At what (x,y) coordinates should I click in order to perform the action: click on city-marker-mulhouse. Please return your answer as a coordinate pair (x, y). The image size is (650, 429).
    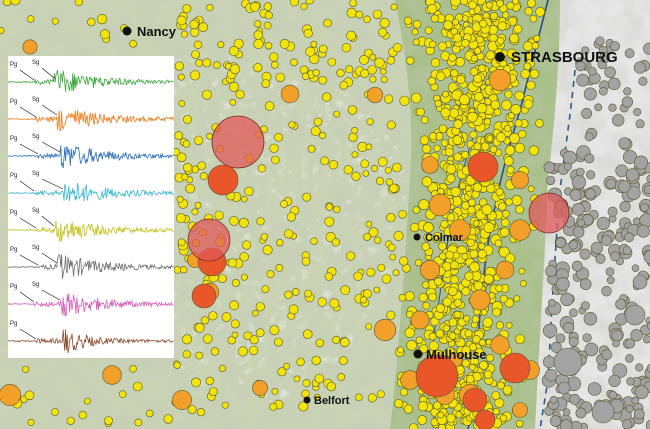
    Looking at the image, I should click on (418, 354).